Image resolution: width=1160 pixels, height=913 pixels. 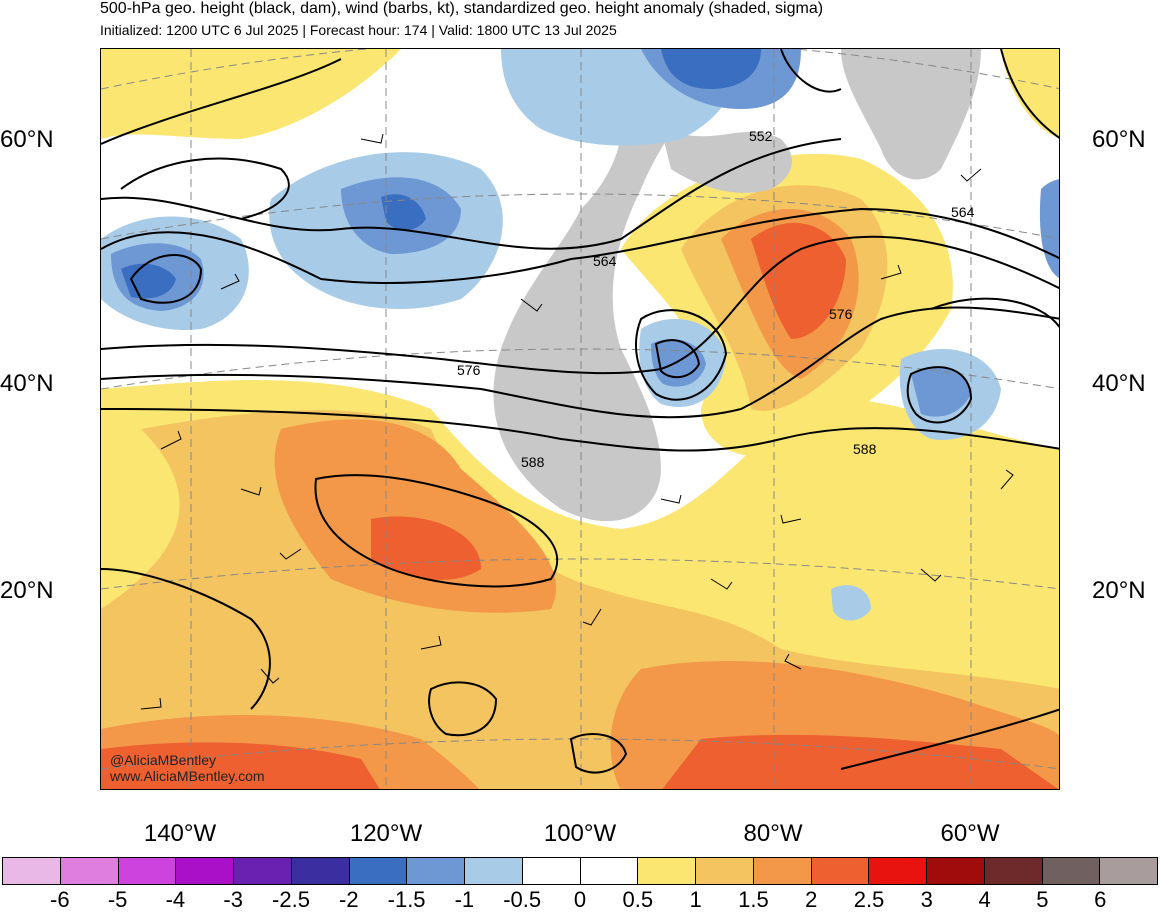 What do you see at coordinates (27, 590) in the screenshot?
I see `lat-label-left-20: 20°N` at bounding box center [27, 590].